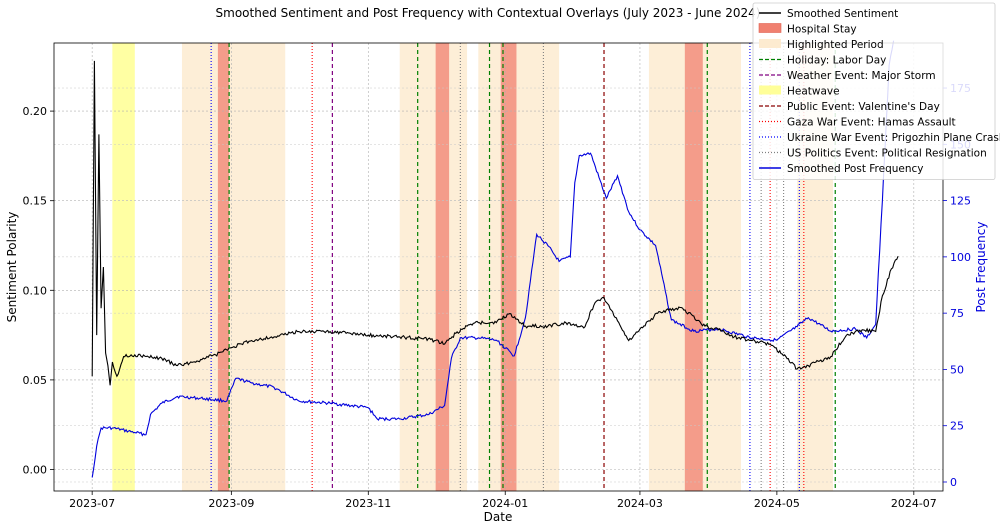  I want to click on heatwave-span, so click(123, 267).